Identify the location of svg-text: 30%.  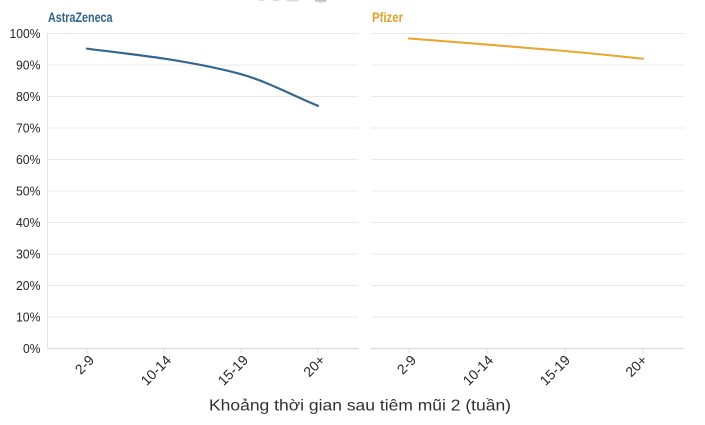
(28, 254).